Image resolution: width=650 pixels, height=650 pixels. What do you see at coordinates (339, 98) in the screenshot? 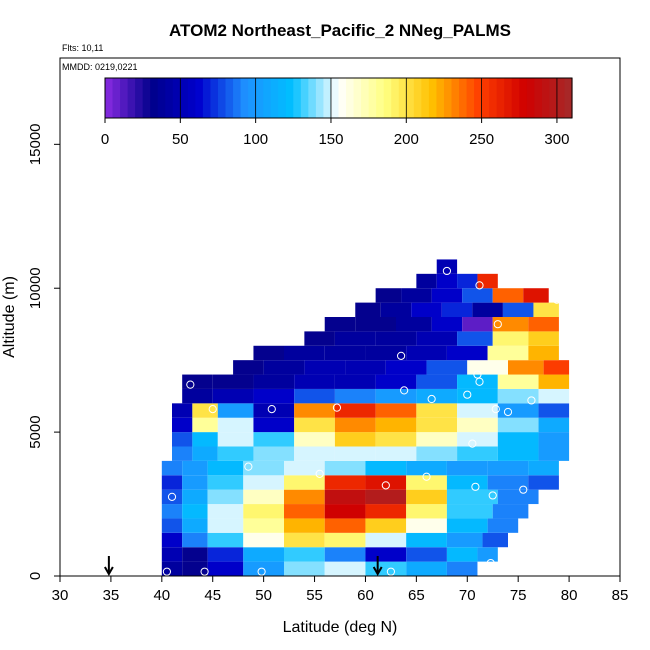
I see `colorbar-swatches` at bounding box center [339, 98].